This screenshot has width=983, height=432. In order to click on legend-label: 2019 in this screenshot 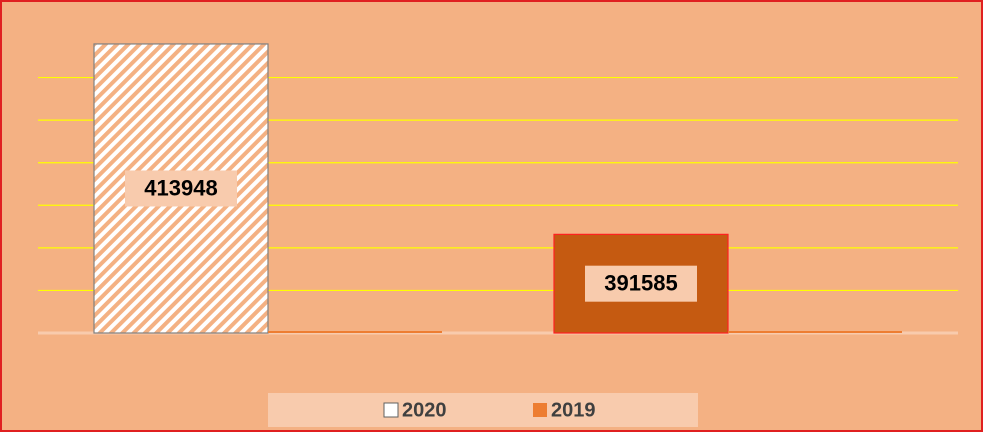, I will do `click(573, 410)`.